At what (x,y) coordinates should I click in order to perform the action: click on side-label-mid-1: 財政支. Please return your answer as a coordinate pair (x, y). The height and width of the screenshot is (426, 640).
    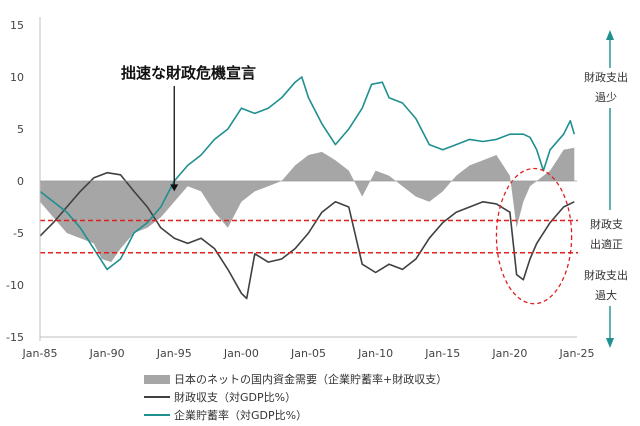
    Looking at the image, I should click on (606, 224).